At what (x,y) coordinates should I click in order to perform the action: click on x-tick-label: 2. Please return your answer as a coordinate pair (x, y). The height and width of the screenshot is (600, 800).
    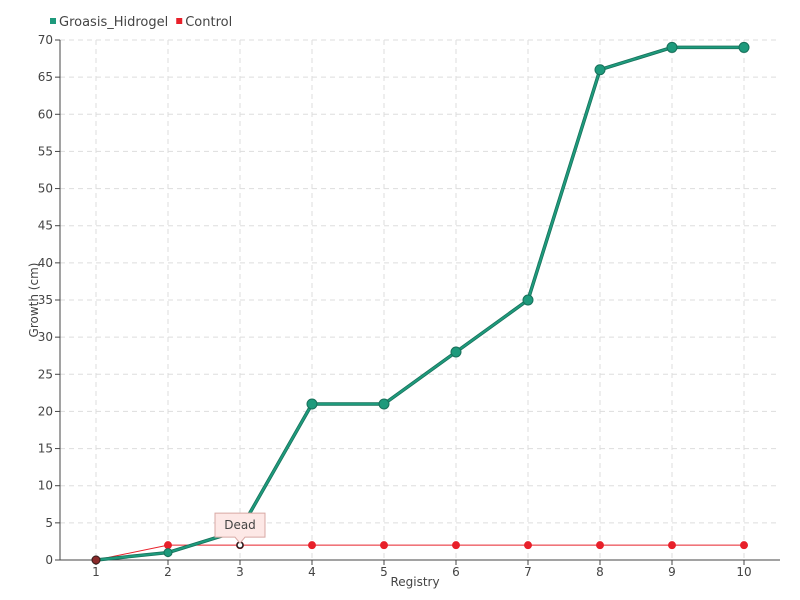
    Looking at the image, I should click on (168, 572).